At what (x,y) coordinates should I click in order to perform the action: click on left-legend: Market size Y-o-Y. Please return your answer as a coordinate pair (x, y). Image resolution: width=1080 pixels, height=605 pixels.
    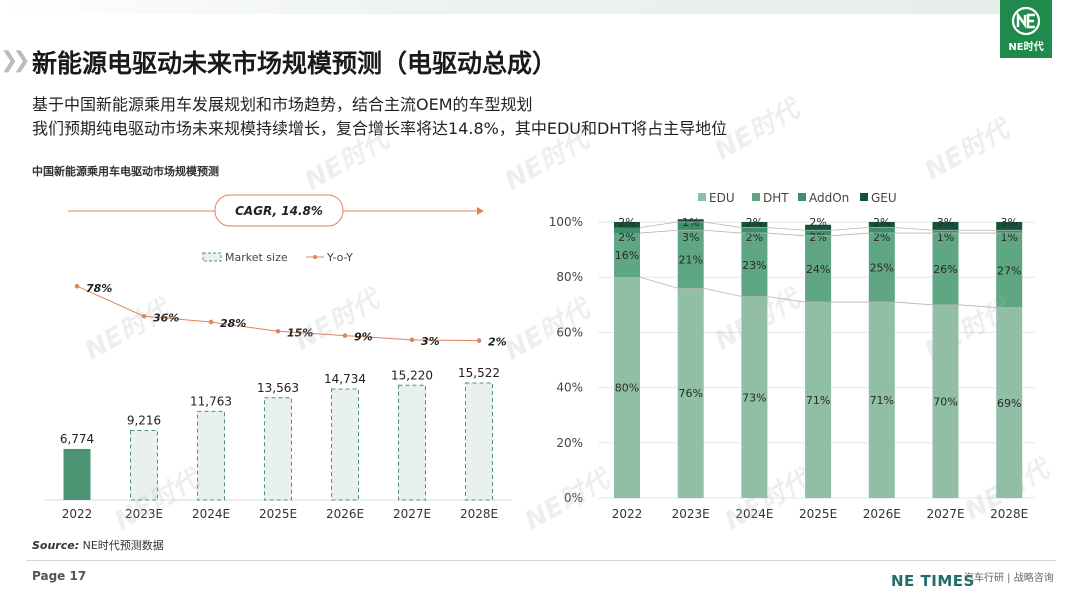
    Looking at the image, I should click on (277, 257).